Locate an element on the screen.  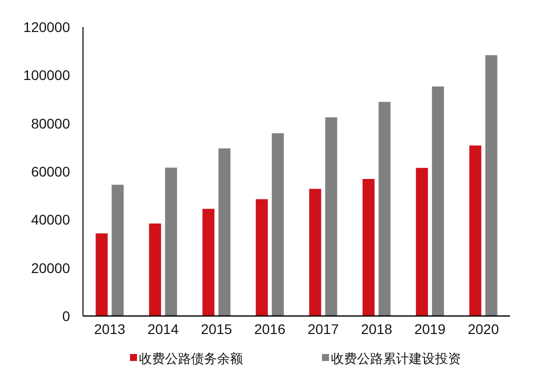
y-tick-label: 40000 is located at coordinates (50, 220).